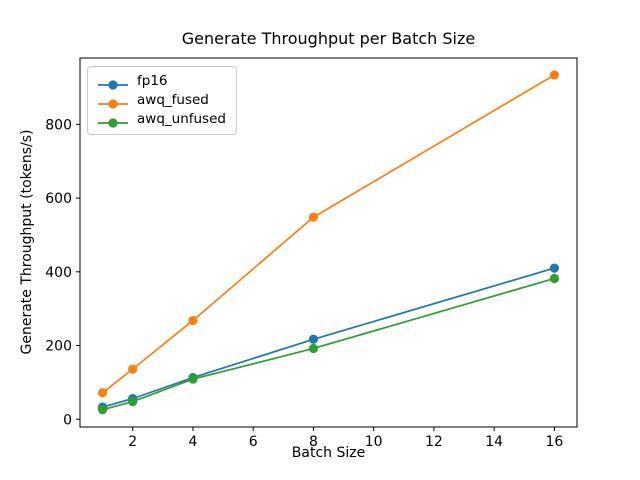 Image resolution: width=640 pixels, height=480 pixels. What do you see at coordinates (132, 442) in the screenshot?
I see `svg-text: 2` at bounding box center [132, 442].